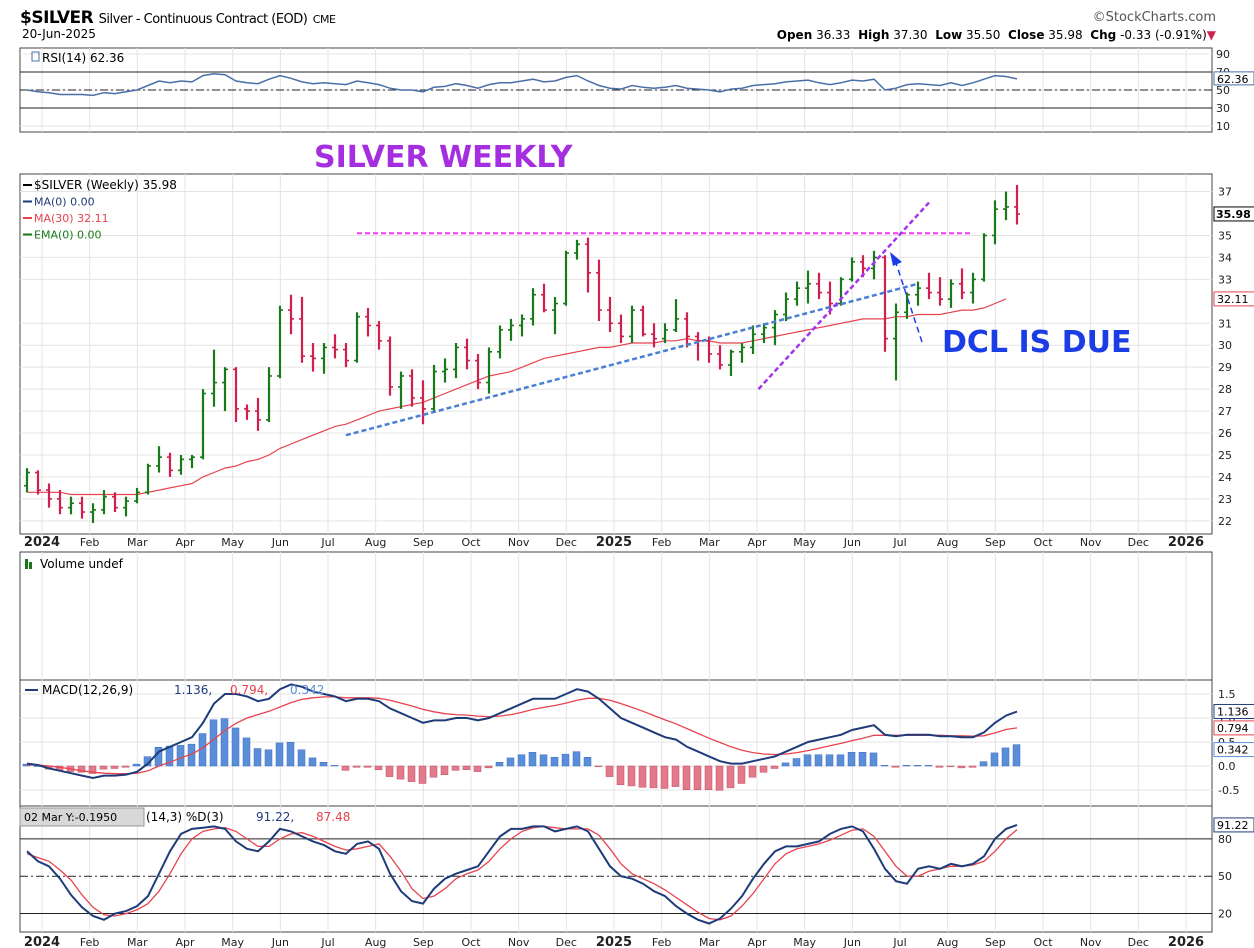  What do you see at coordinates (1233, 78) in the screenshot?
I see `rsi-last-box` at bounding box center [1233, 78].